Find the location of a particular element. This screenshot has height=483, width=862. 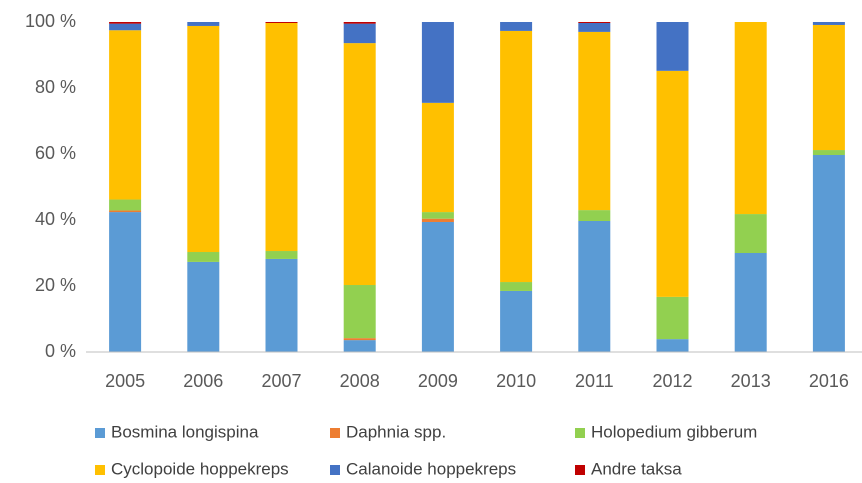

x-tick-label: 2009 is located at coordinates (438, 381).